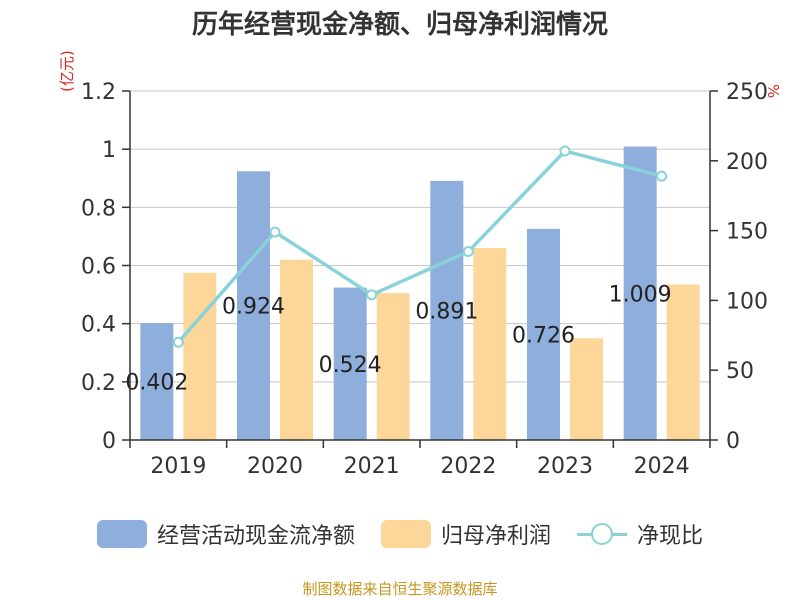  I want to click on legend-line-icon, so click(602, 534).